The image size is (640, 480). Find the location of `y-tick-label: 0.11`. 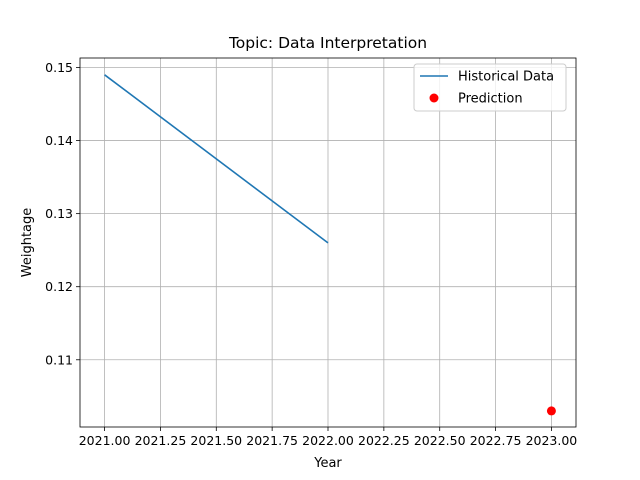

y-tick-label: 0.11 is located at coordinates (59, 359).